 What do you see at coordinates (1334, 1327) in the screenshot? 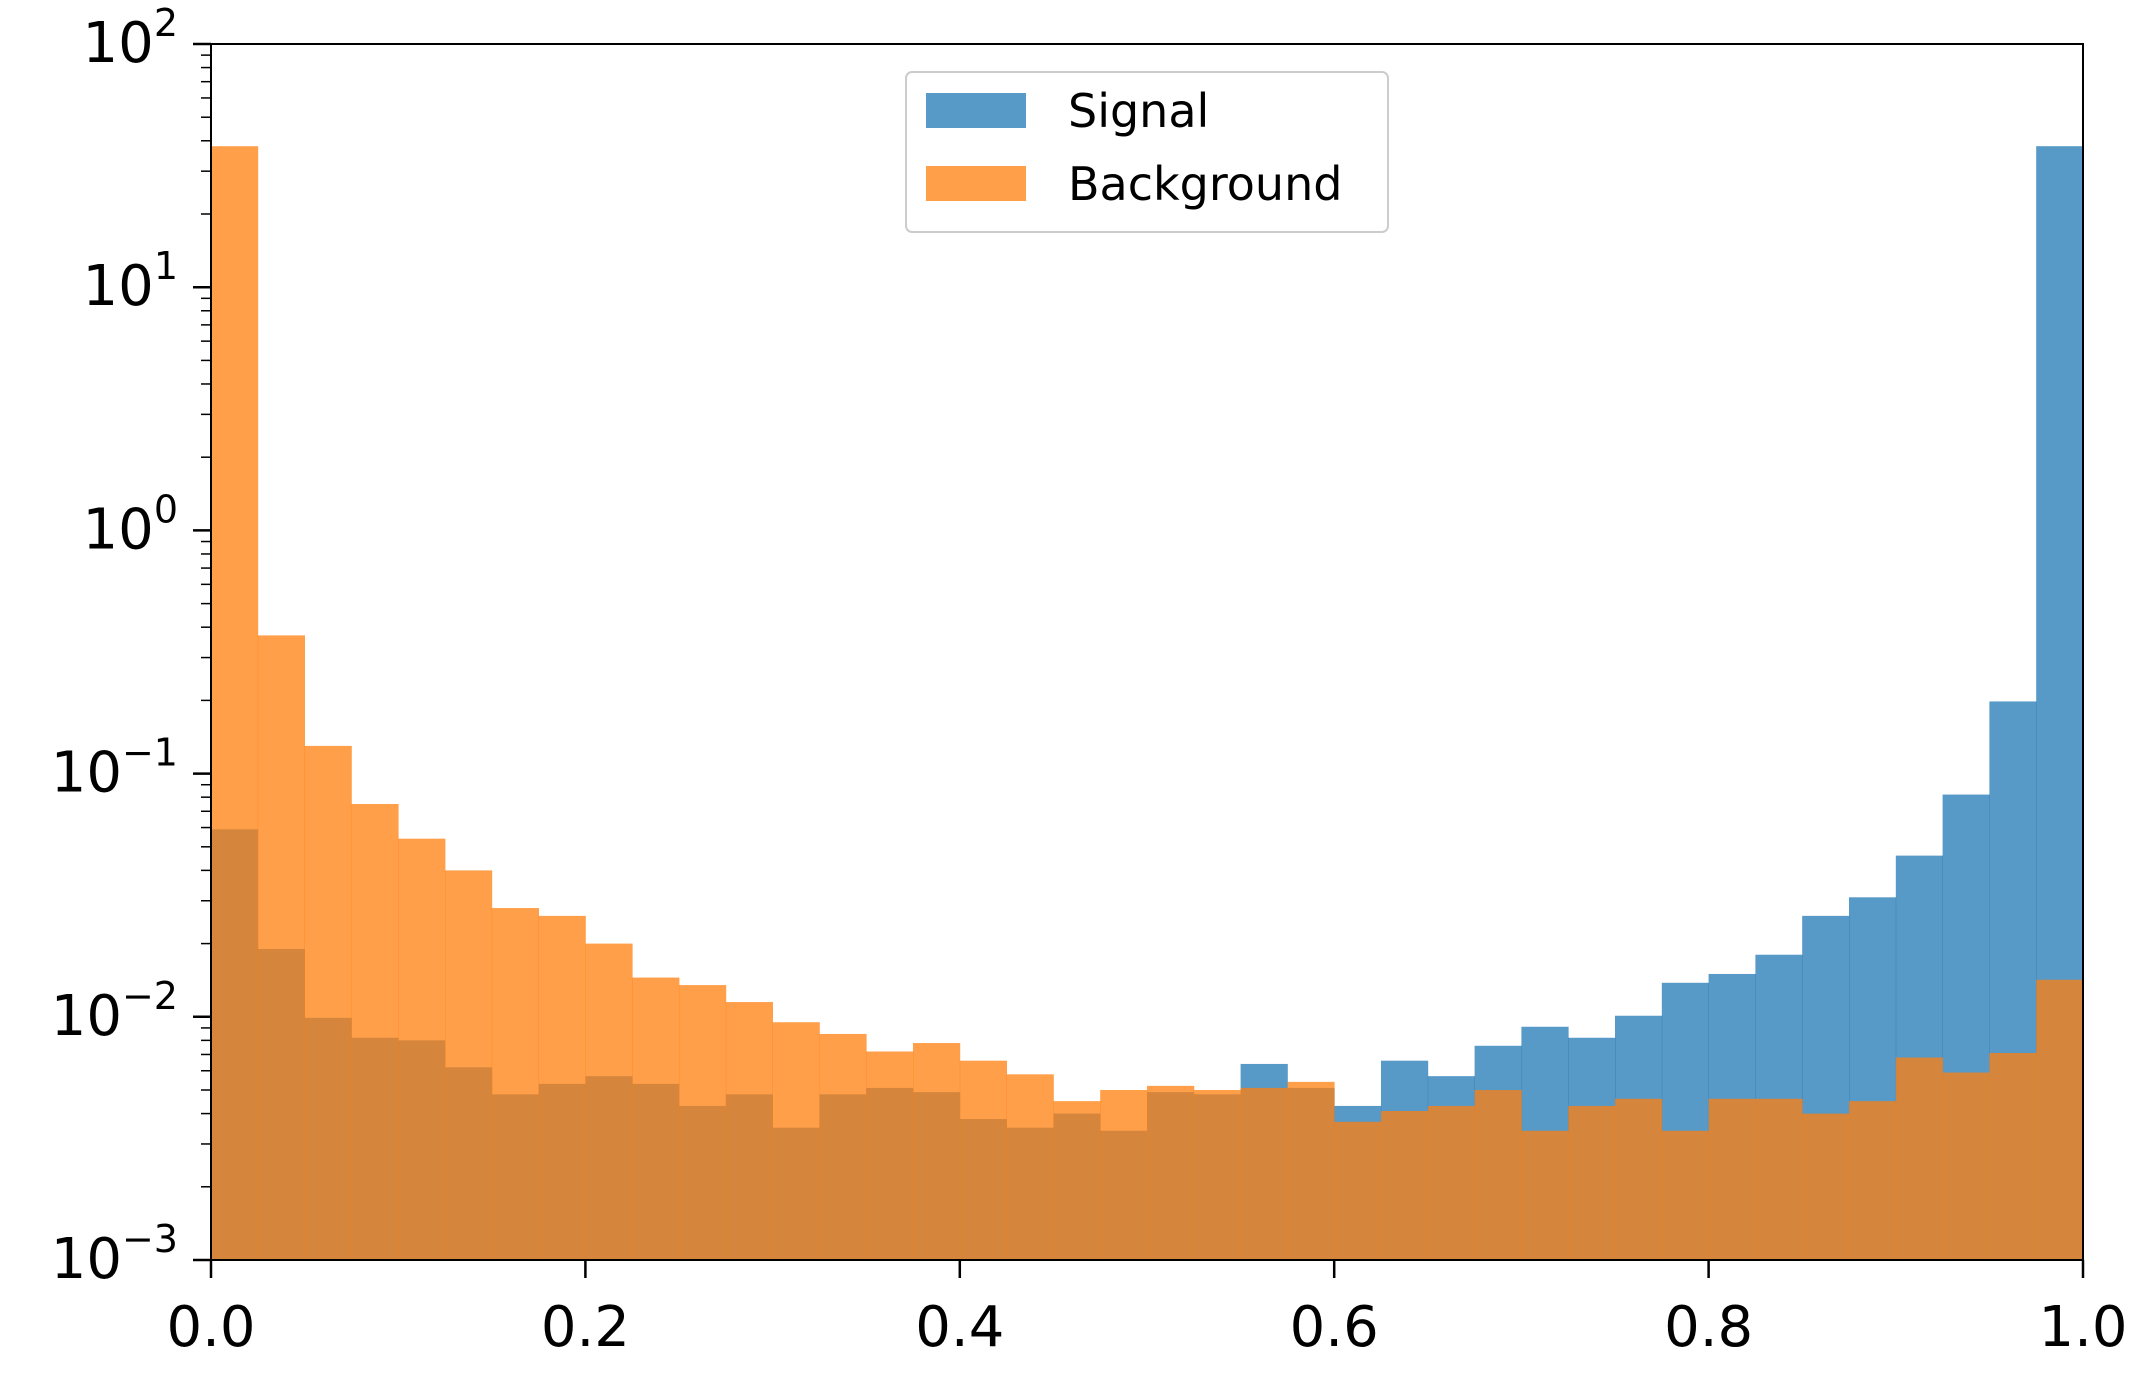
I see `x-tick-label: 0.6` at bounding box center [1334, 1327].